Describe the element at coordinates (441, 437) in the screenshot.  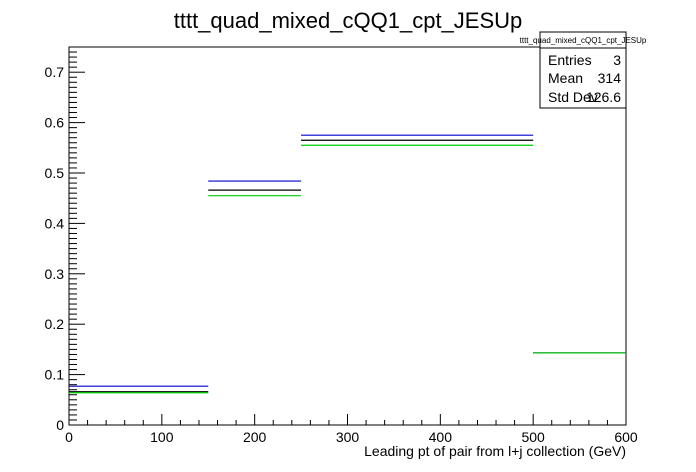
I see `x-tick-label: 400` at that location.